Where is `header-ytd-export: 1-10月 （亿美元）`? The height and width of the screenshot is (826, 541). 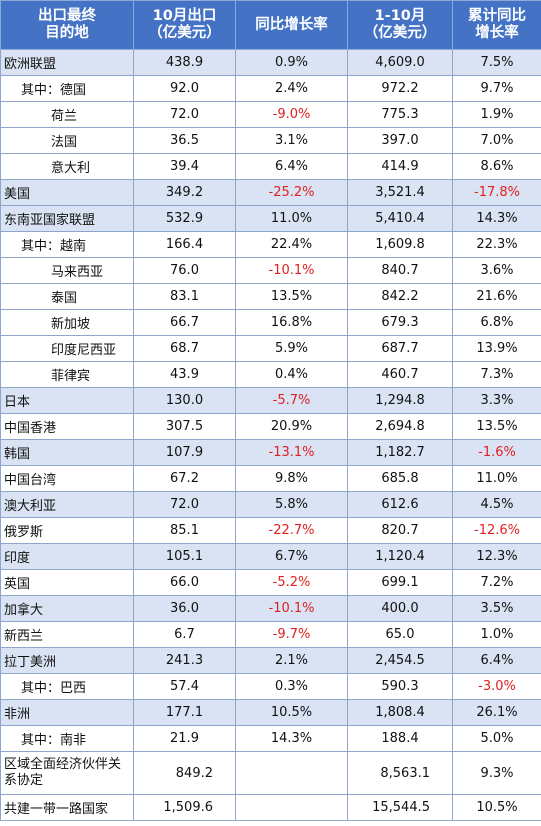
header-ytd-export: 1-10月 （亿美元） is located at coordinates (400, 25).